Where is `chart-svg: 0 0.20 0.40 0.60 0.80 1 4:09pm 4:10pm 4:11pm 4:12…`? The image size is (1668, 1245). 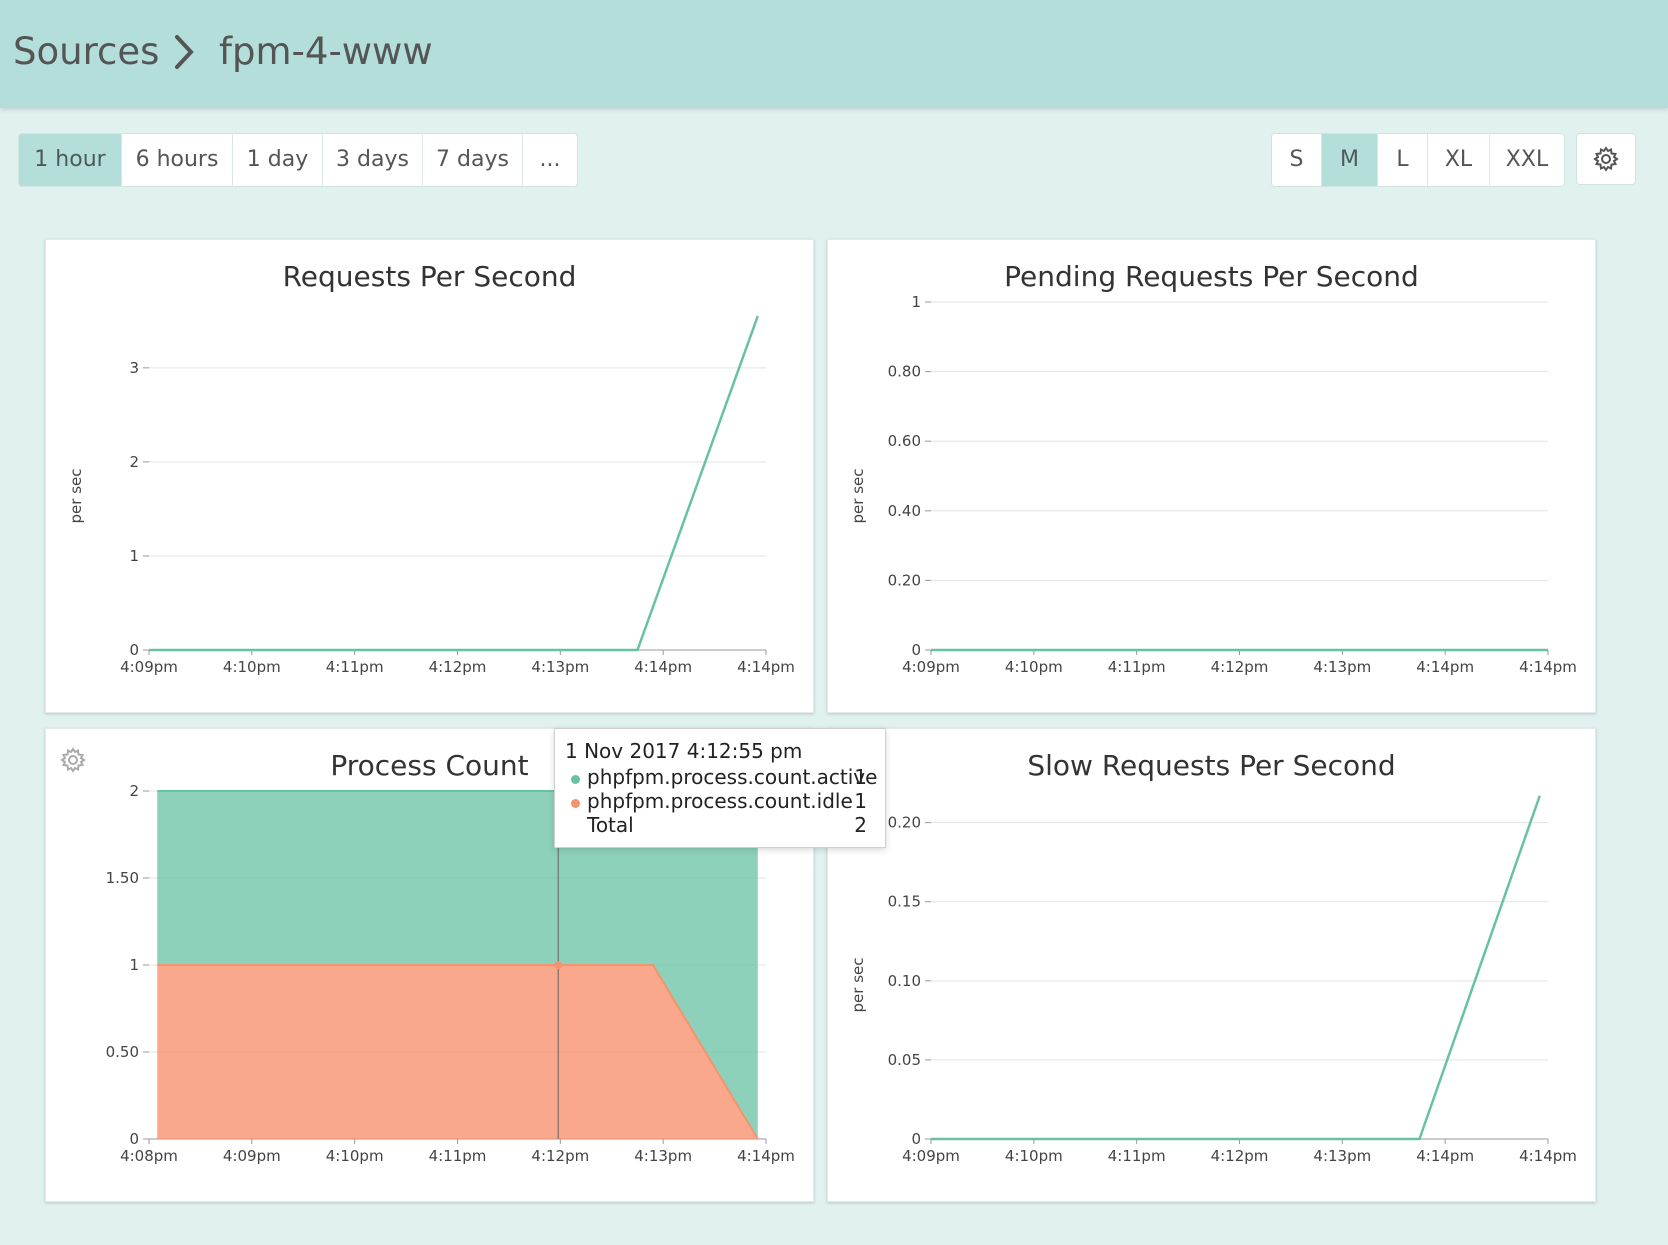 chart-svg: 0 0.20 0.40 0.60 0.80 1 4:09pm 4:10pm 4:11pm 4:12… is located at coordinates (1213, 484).